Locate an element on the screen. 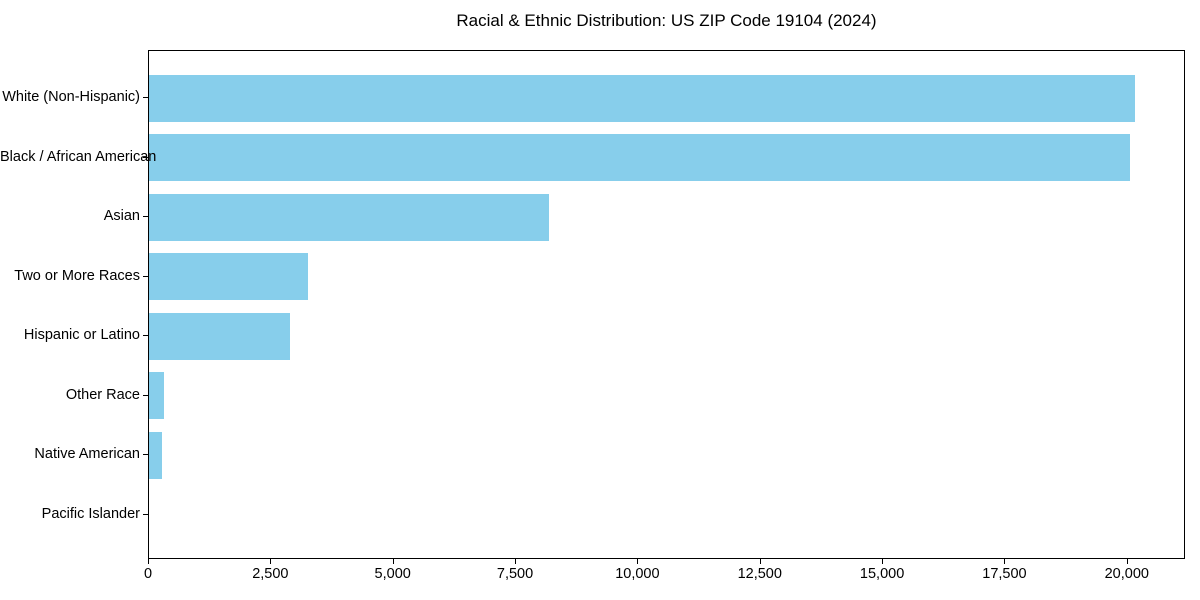 Image resolution: width=1200 pixels, height=600 pixels. x-tick-label: 0 is located at coordinates (148, 574).